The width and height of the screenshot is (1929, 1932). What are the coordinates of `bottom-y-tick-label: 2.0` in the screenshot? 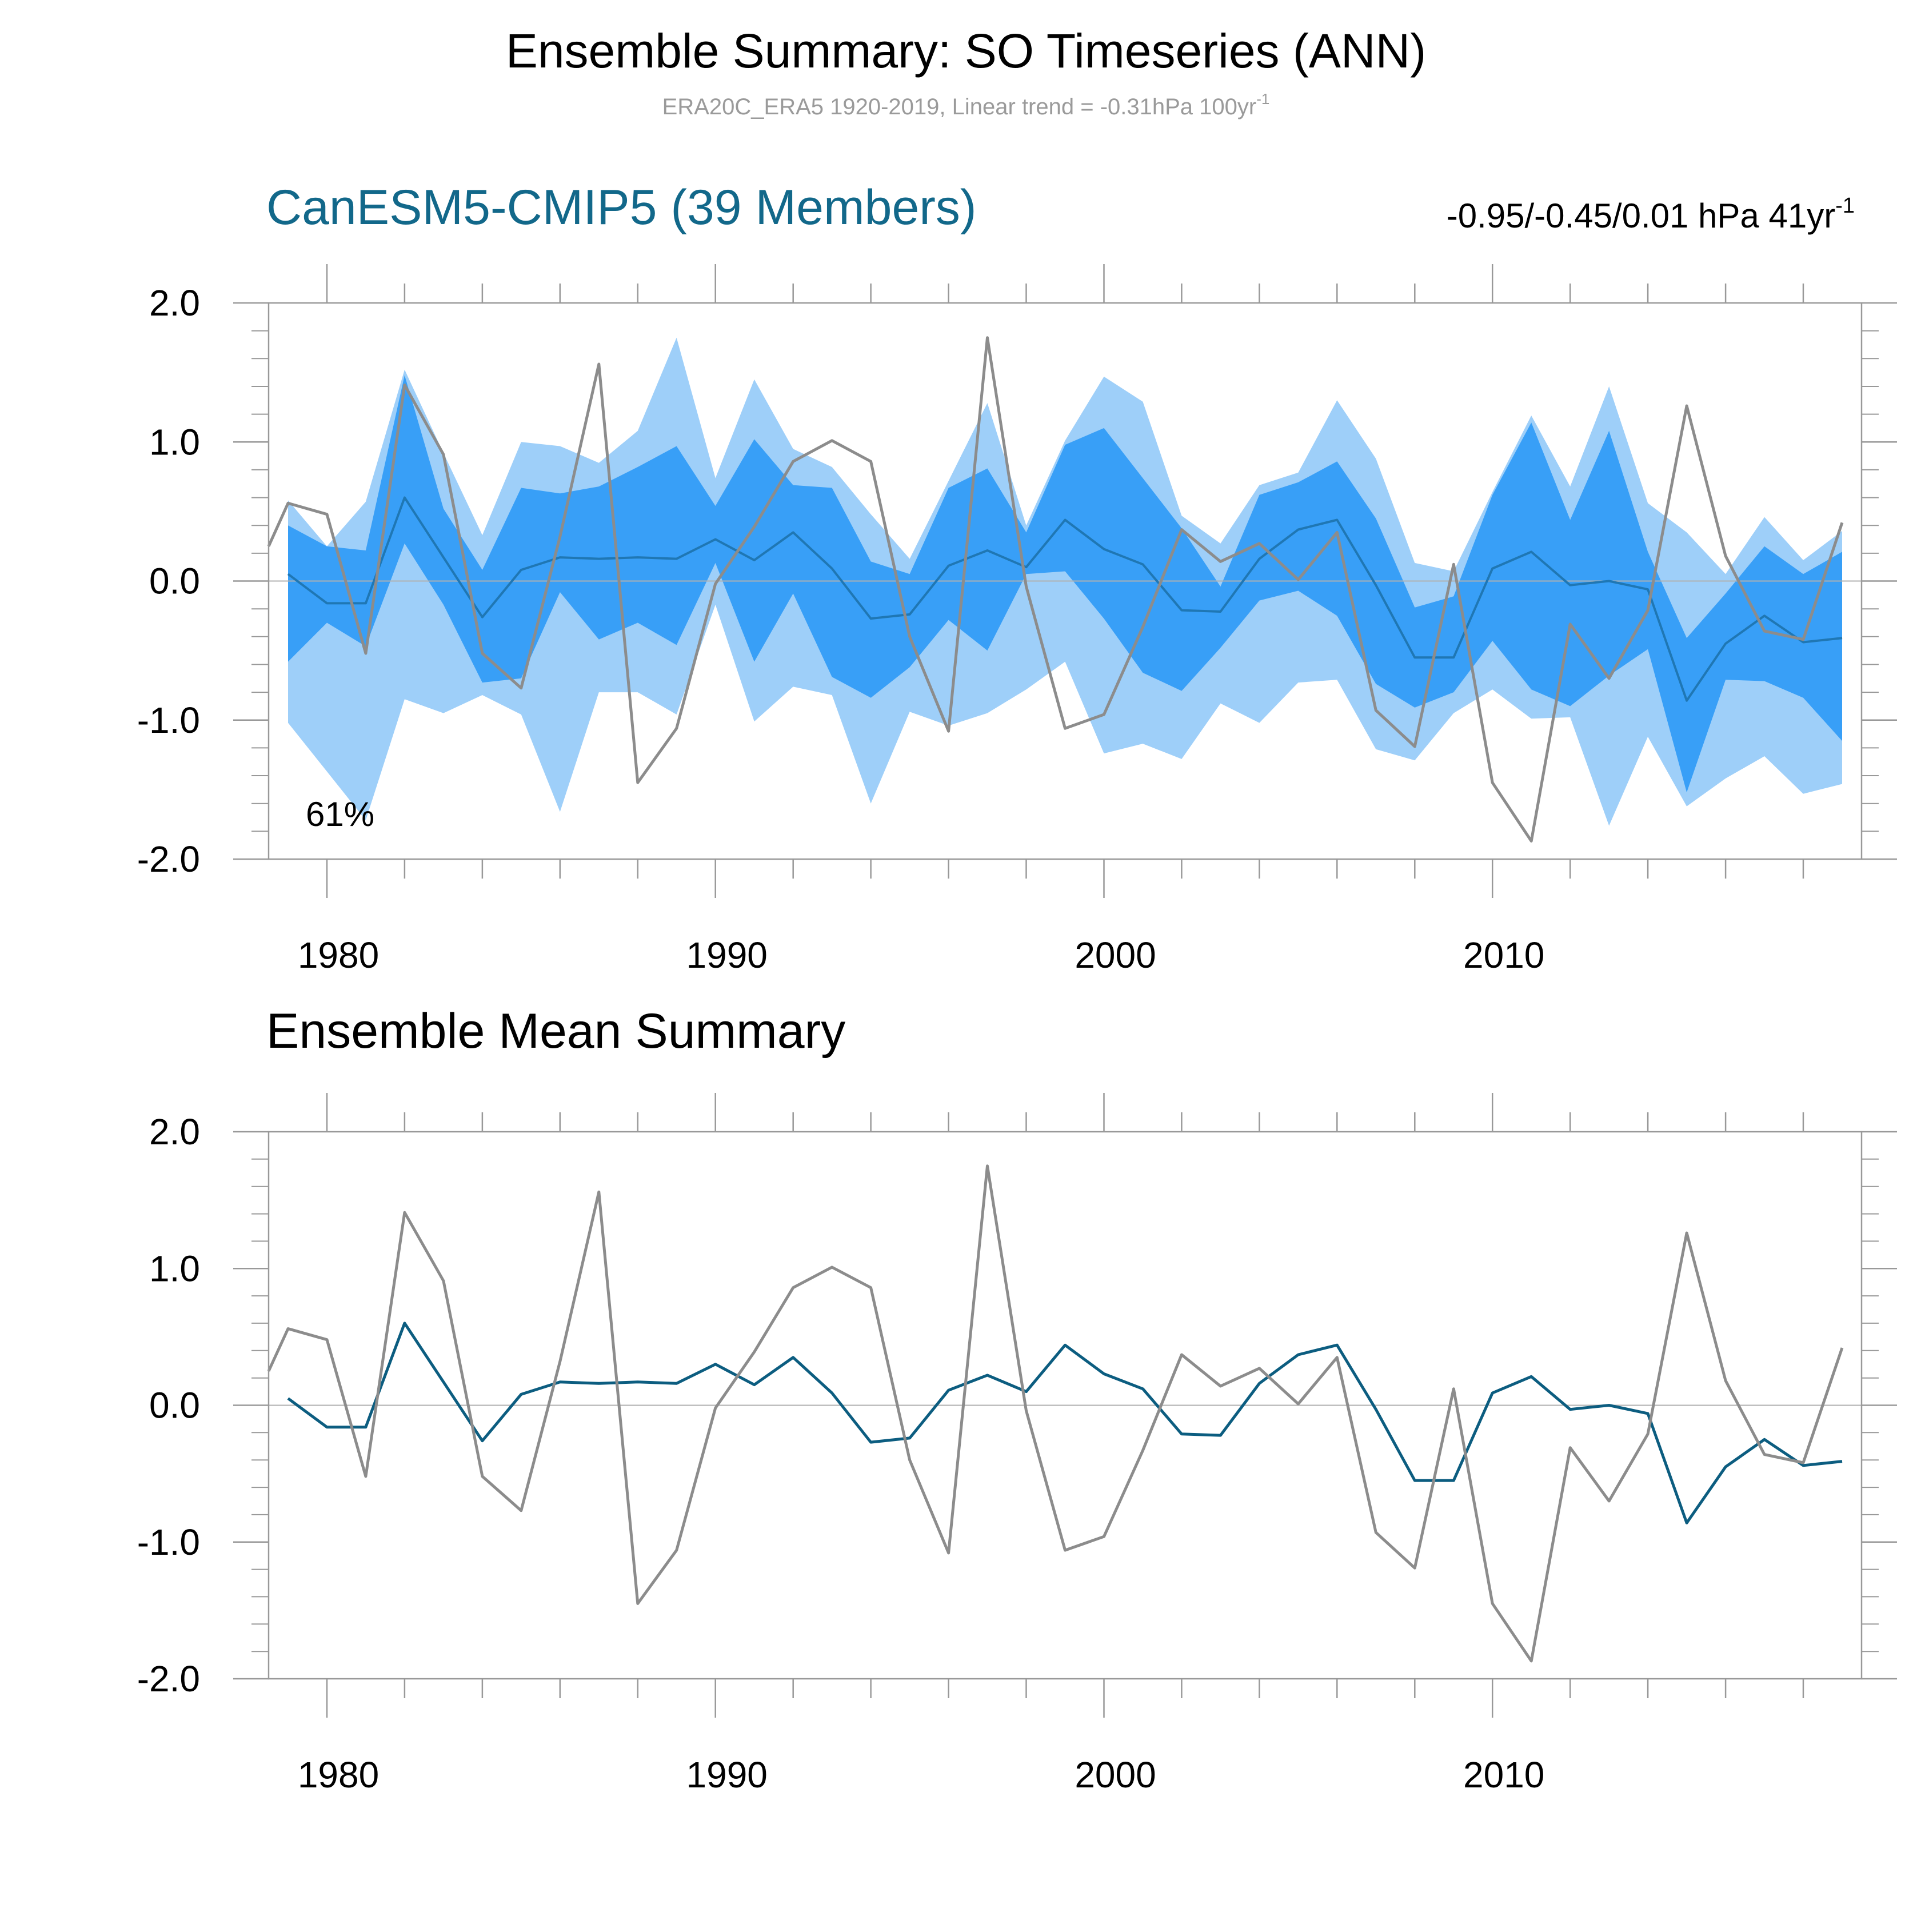 It's located at (175, 1131).